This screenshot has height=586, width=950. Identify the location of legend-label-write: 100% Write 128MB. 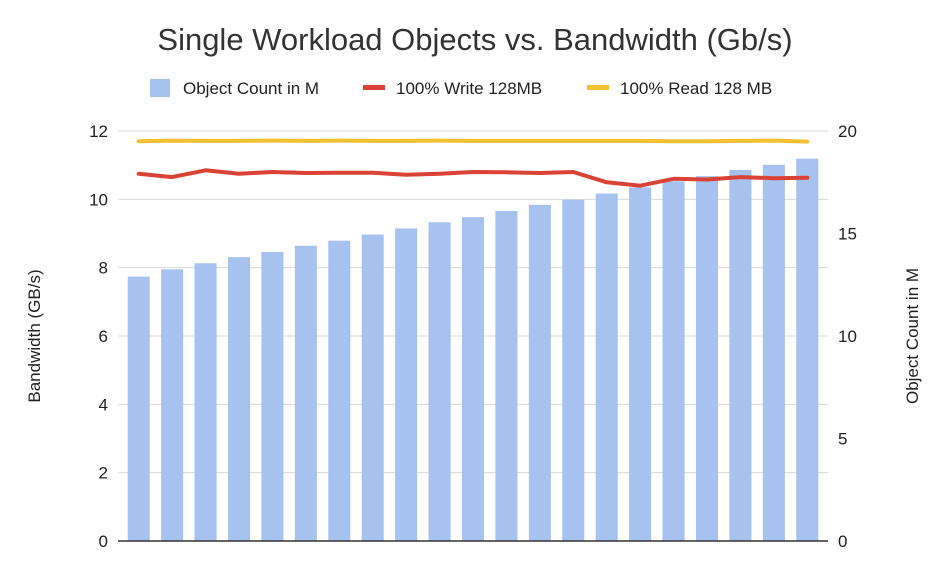
(469, 88).